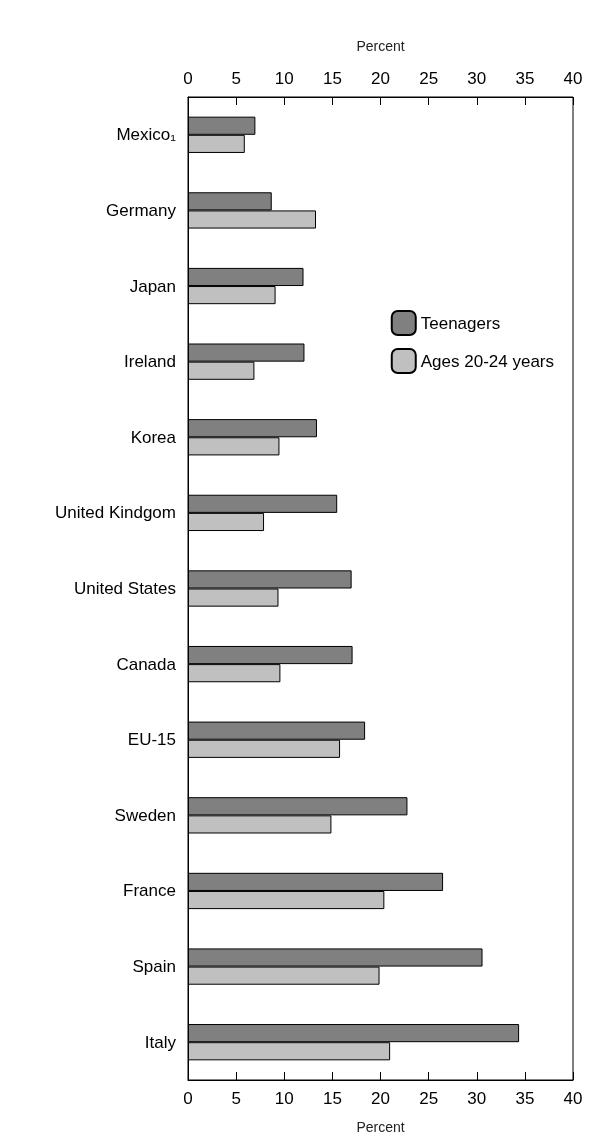 The image size is (589, 1147). Describe the element at coordinates (160, 1042) in the screenshot. I see `y-tick-label: Italy` at that location.